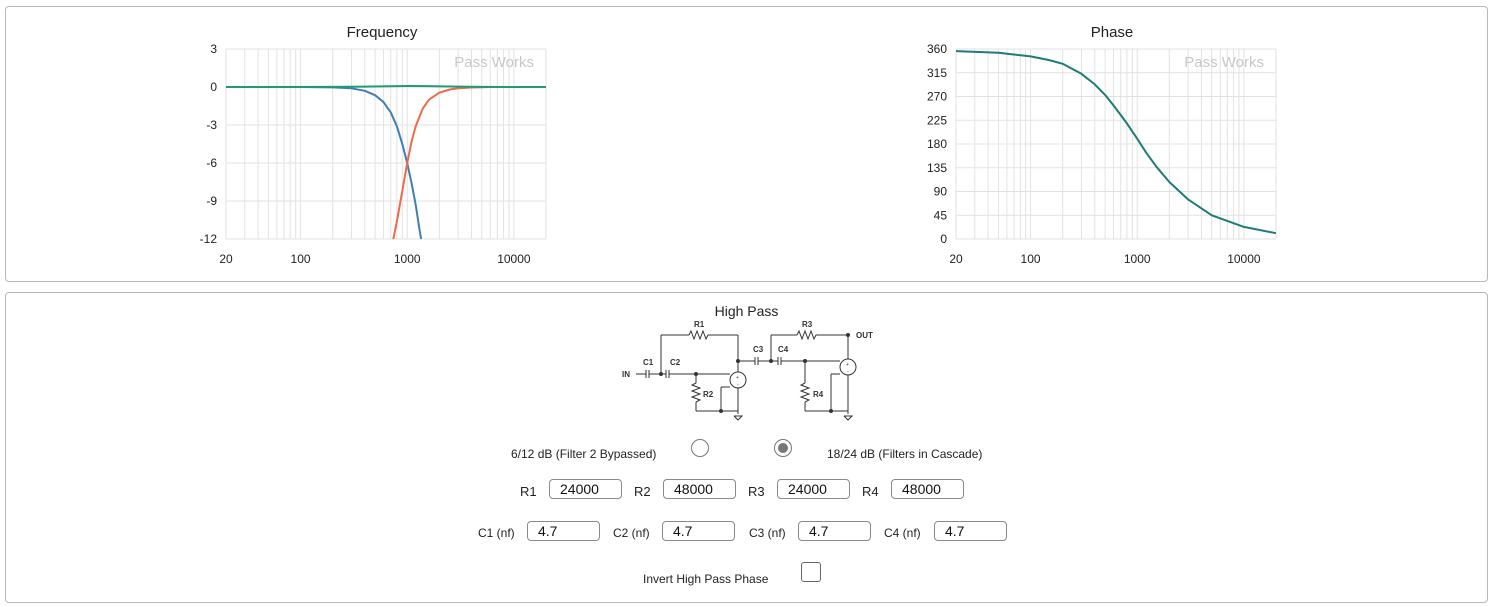  Describe the element at coordinates (496, 533) in the screenshot. I see `c1-label: C1 (nf)` at that location.